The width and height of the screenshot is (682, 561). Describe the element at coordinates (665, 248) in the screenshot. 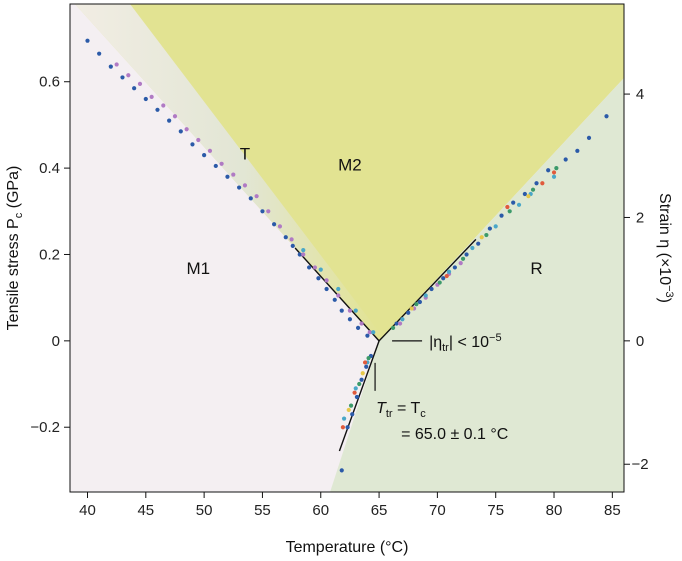

I see `y2-axis-title: Strain η (×10−3)` at that location.